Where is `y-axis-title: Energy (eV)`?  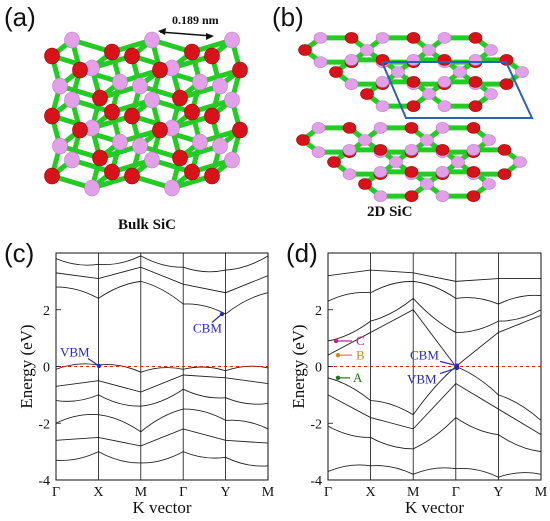
y-axis-title: Energy (eV) is located at coordinates (298, 366).